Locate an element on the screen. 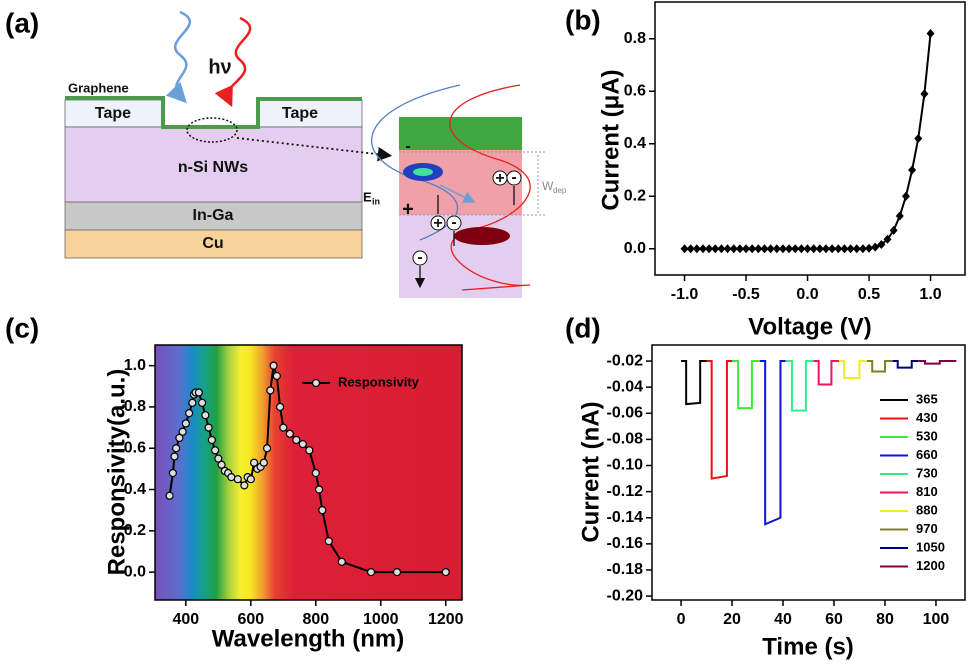  tape is located at coordinates (114, 113).